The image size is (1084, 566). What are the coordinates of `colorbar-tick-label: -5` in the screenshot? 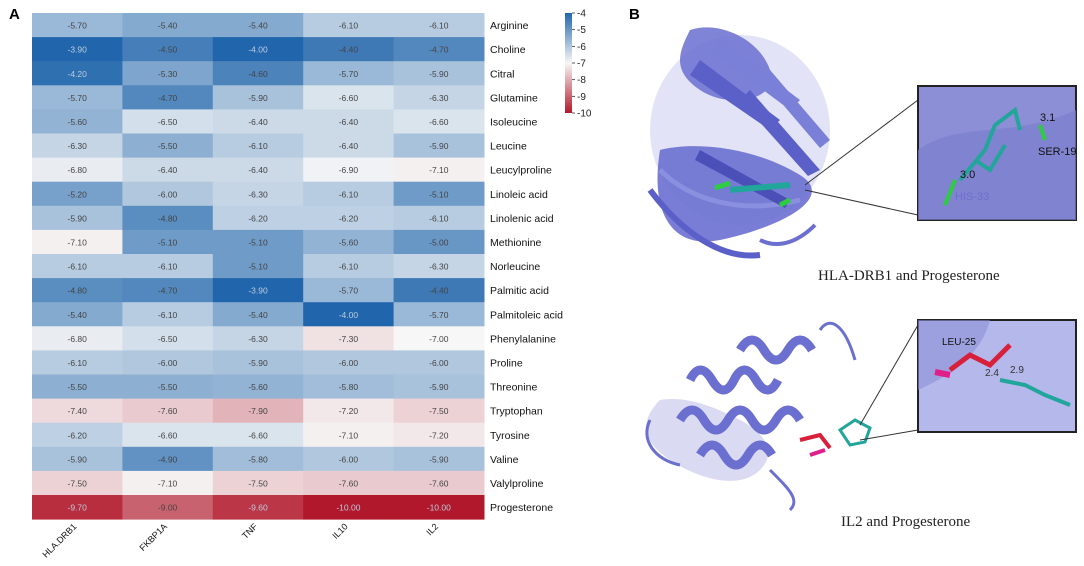 It's located at (581, 30).